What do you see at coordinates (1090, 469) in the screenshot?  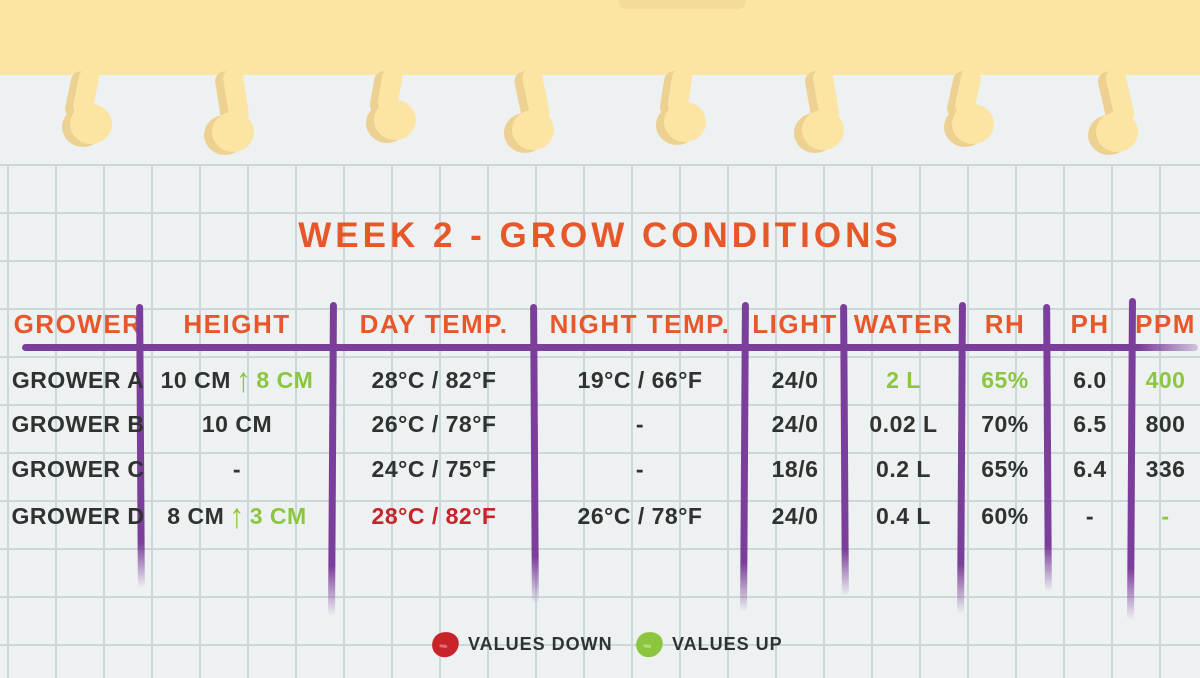 I see `cell-ph-row3: 6.4` at bounding box center [1090, 469].